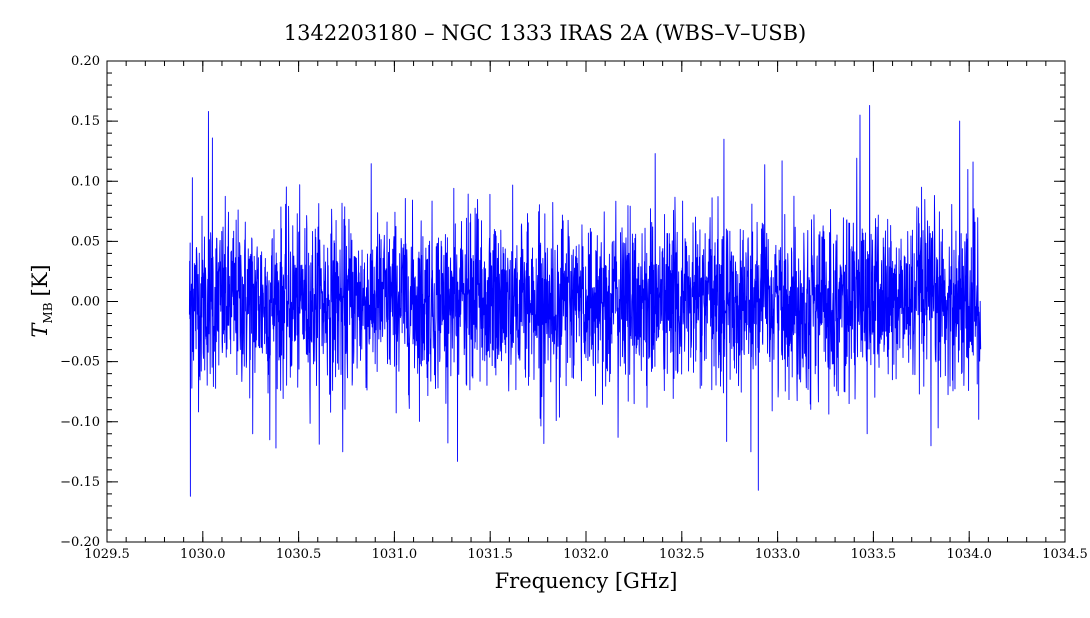 This screenshot has width=1090, height=618. I want to click on y-tick-label: 0.00, so click(85, 302).